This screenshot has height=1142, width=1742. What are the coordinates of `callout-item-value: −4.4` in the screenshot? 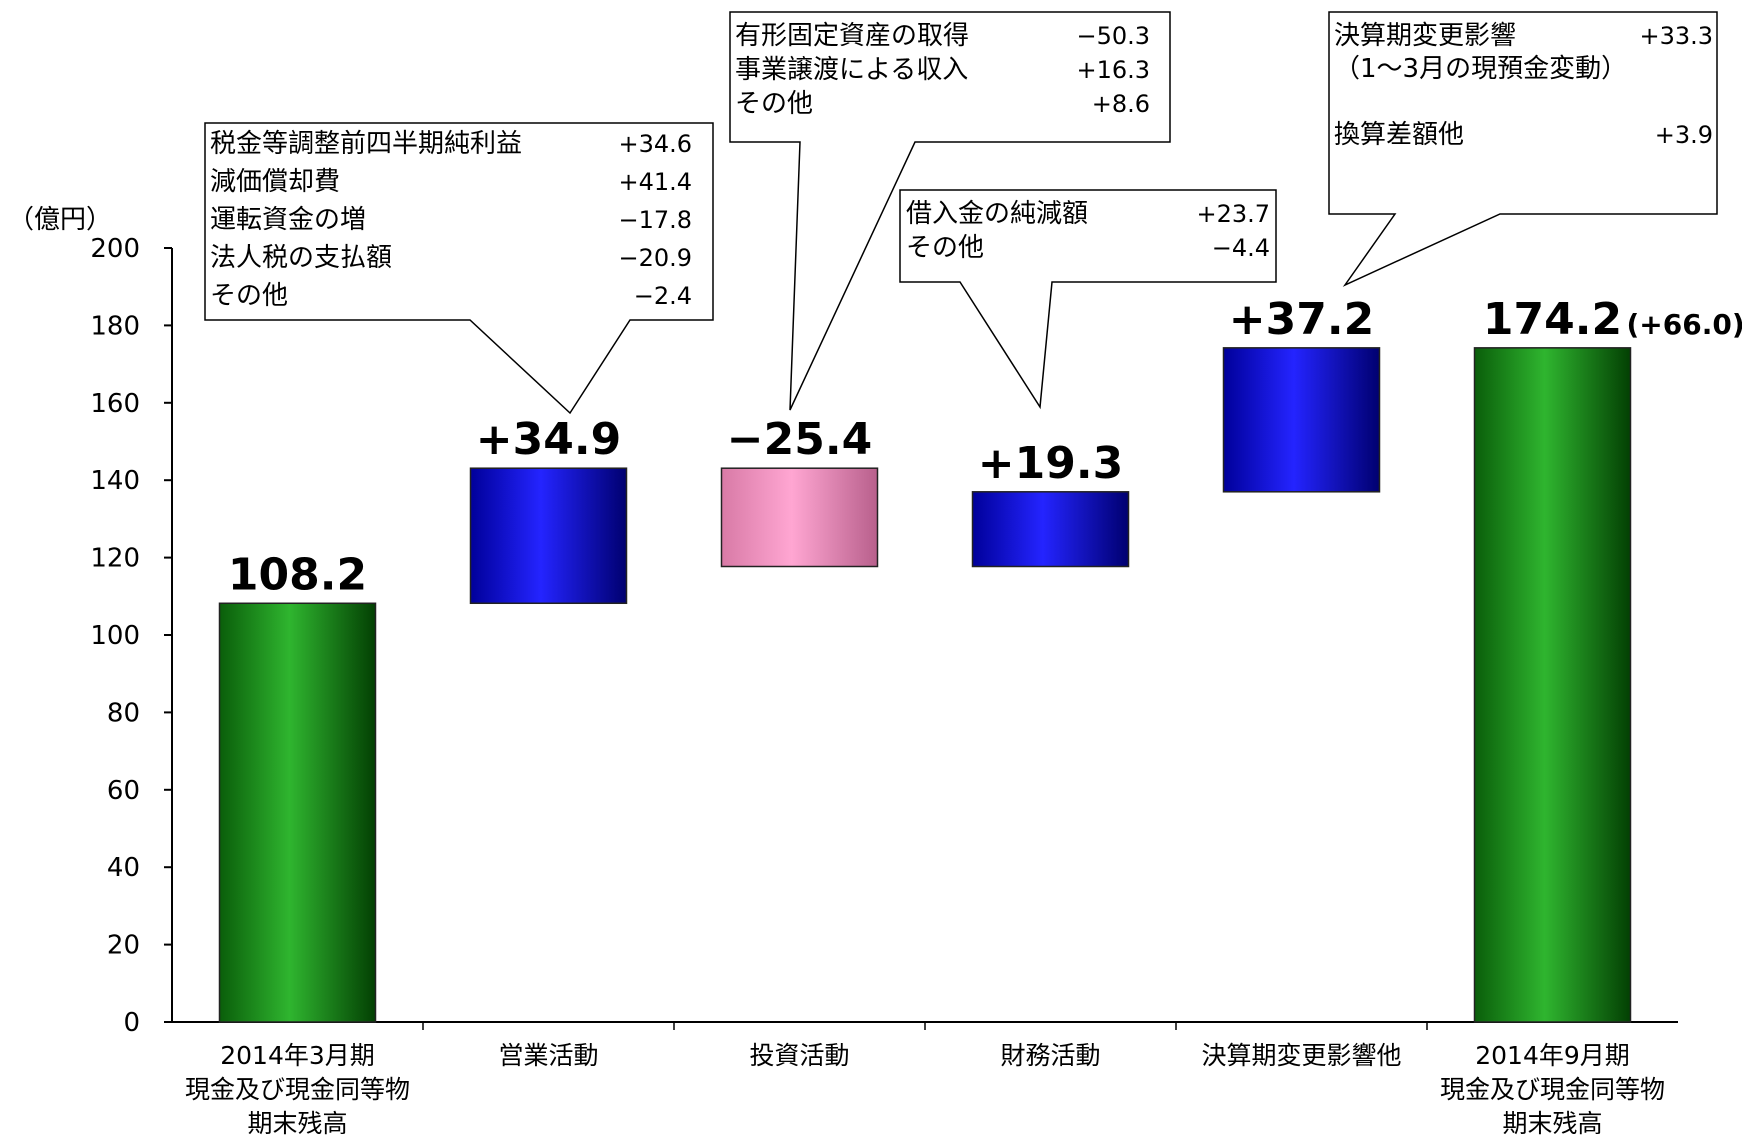 It's located at (1241, 248).